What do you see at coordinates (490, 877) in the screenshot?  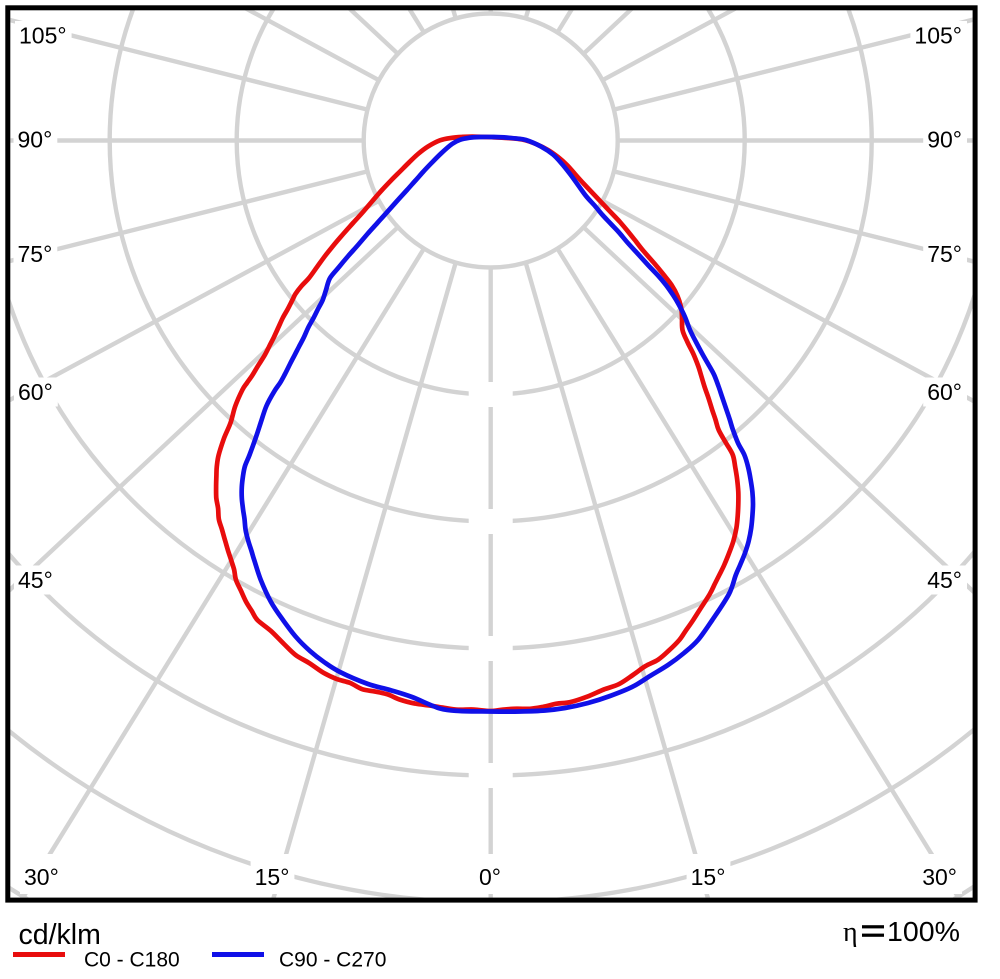 I see `svg-text: 0°` at bounding box center [490, 877].